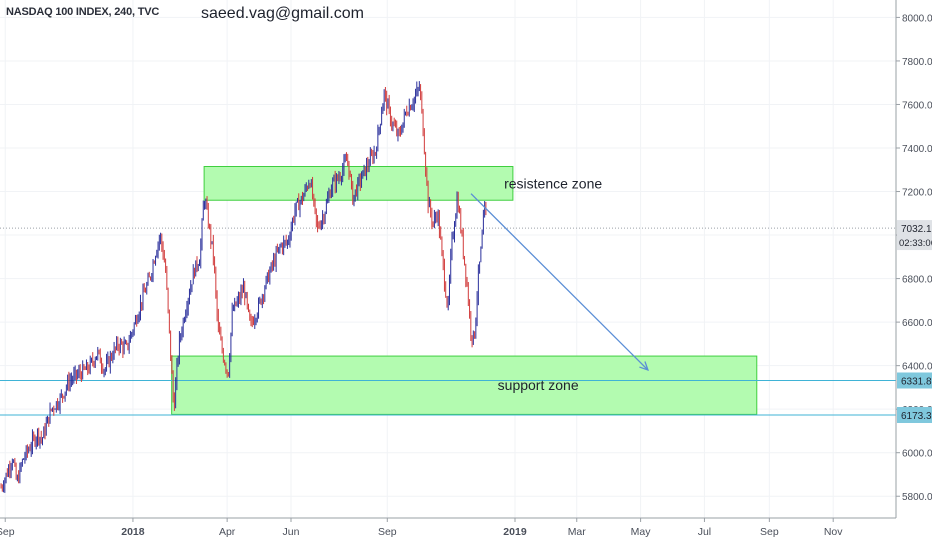 The width and height of the screenshot is (932, 550). What do you see at coordinates (915, 243) in the screenshot?
I see `countdown-label: 02:33:06` at bounding box center [915, 243].